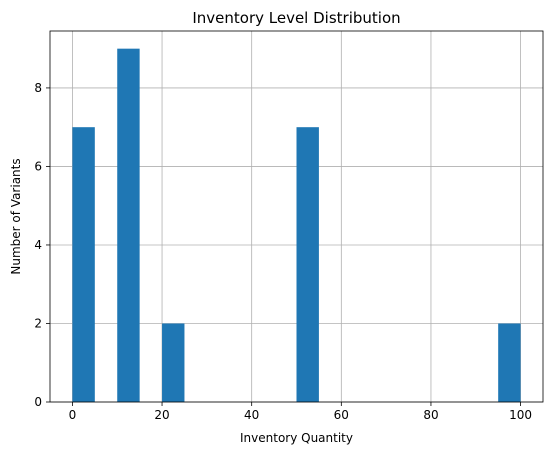 The height and width of the screenshot is (455, 554). Describe the element at coordinates (38, 166) in the screenshot. I see `y-tick-label: 6` at that location.